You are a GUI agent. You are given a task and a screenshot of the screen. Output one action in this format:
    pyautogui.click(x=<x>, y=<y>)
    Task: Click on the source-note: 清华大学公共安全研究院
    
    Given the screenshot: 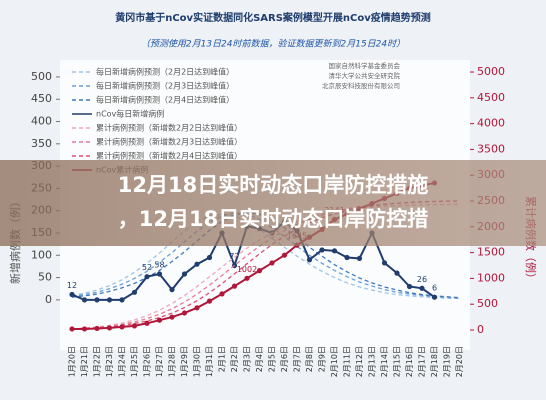 What is the action you would take?
    pyautogui.click(x=365, y=75)
    